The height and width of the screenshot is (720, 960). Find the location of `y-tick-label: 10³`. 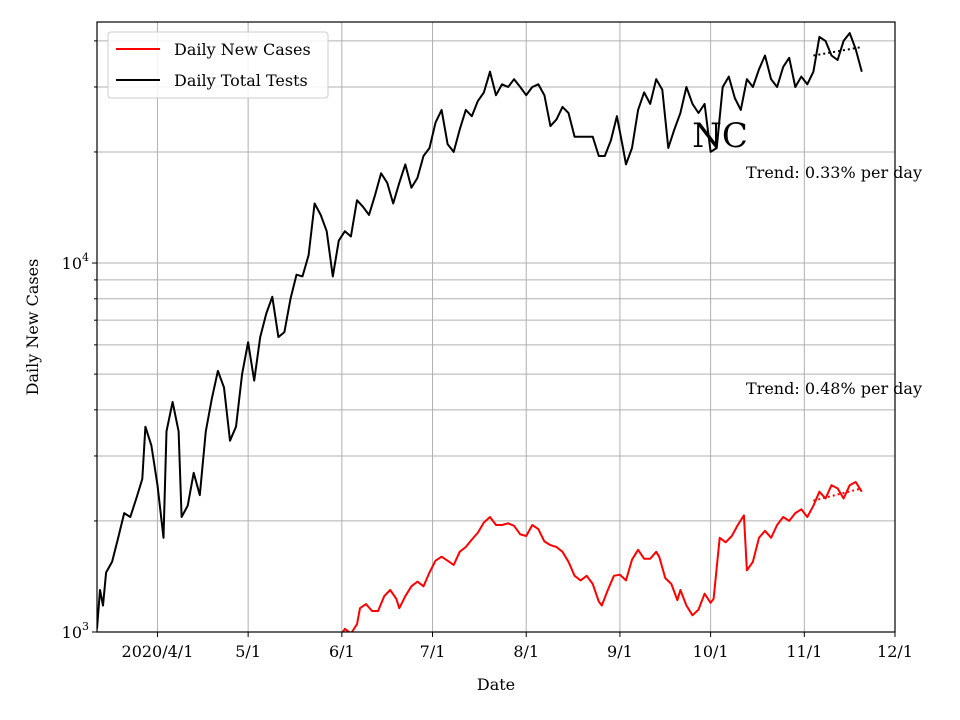

y-tick-label: 10³ is located at coordinates (75, 631).